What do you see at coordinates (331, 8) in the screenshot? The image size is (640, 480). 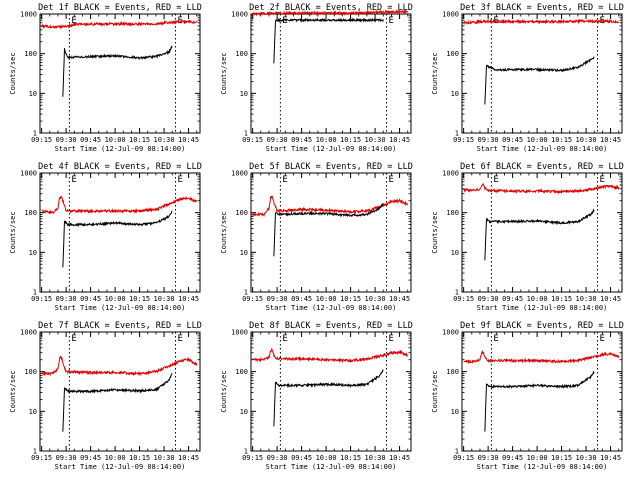 I see `panel-title: Det 2f BLACK = Events, RED = LLD` at bounding box center [331, 8].